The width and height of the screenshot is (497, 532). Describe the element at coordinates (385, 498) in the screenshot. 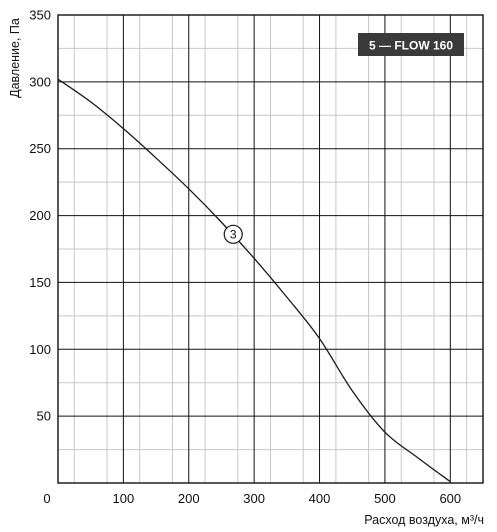

I see `x-tick-label: 500` at that location.